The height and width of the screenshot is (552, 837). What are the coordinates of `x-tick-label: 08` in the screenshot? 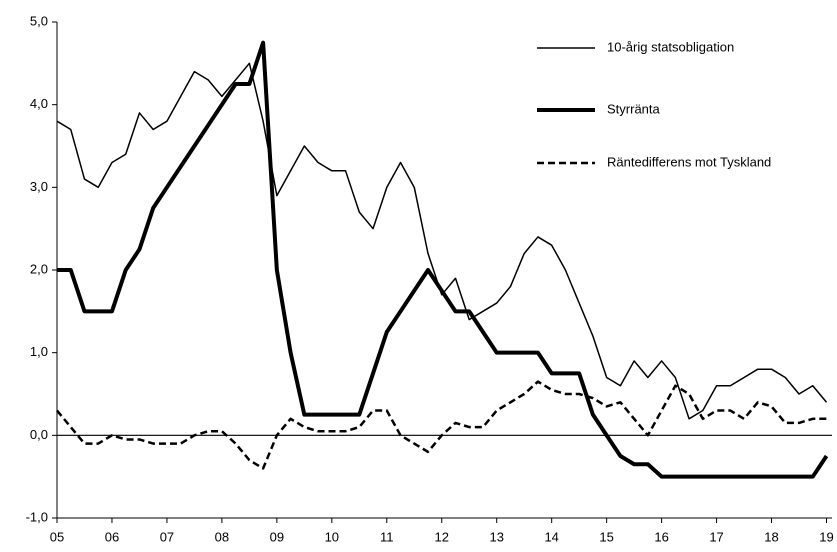 It's located at (222, 536).